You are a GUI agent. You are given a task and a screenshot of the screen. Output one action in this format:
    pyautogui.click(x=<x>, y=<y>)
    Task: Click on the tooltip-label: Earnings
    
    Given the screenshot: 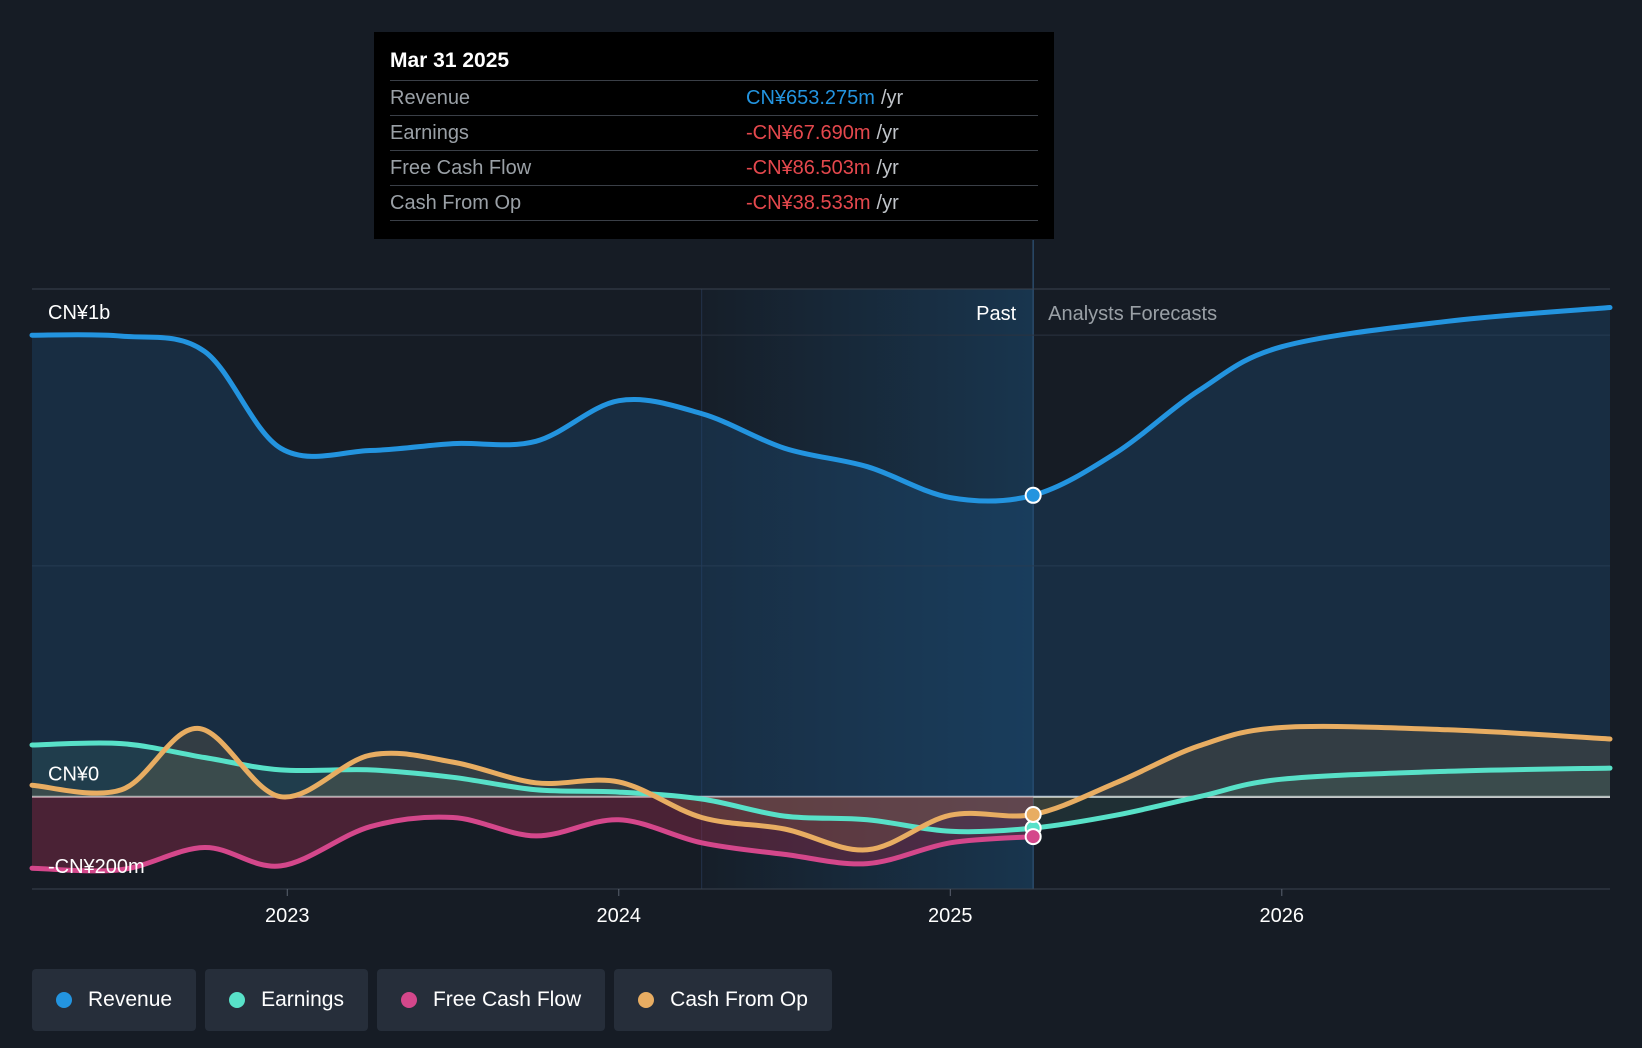 What is the action you would take?
    pyautogui.click(x=429, y=132)
    